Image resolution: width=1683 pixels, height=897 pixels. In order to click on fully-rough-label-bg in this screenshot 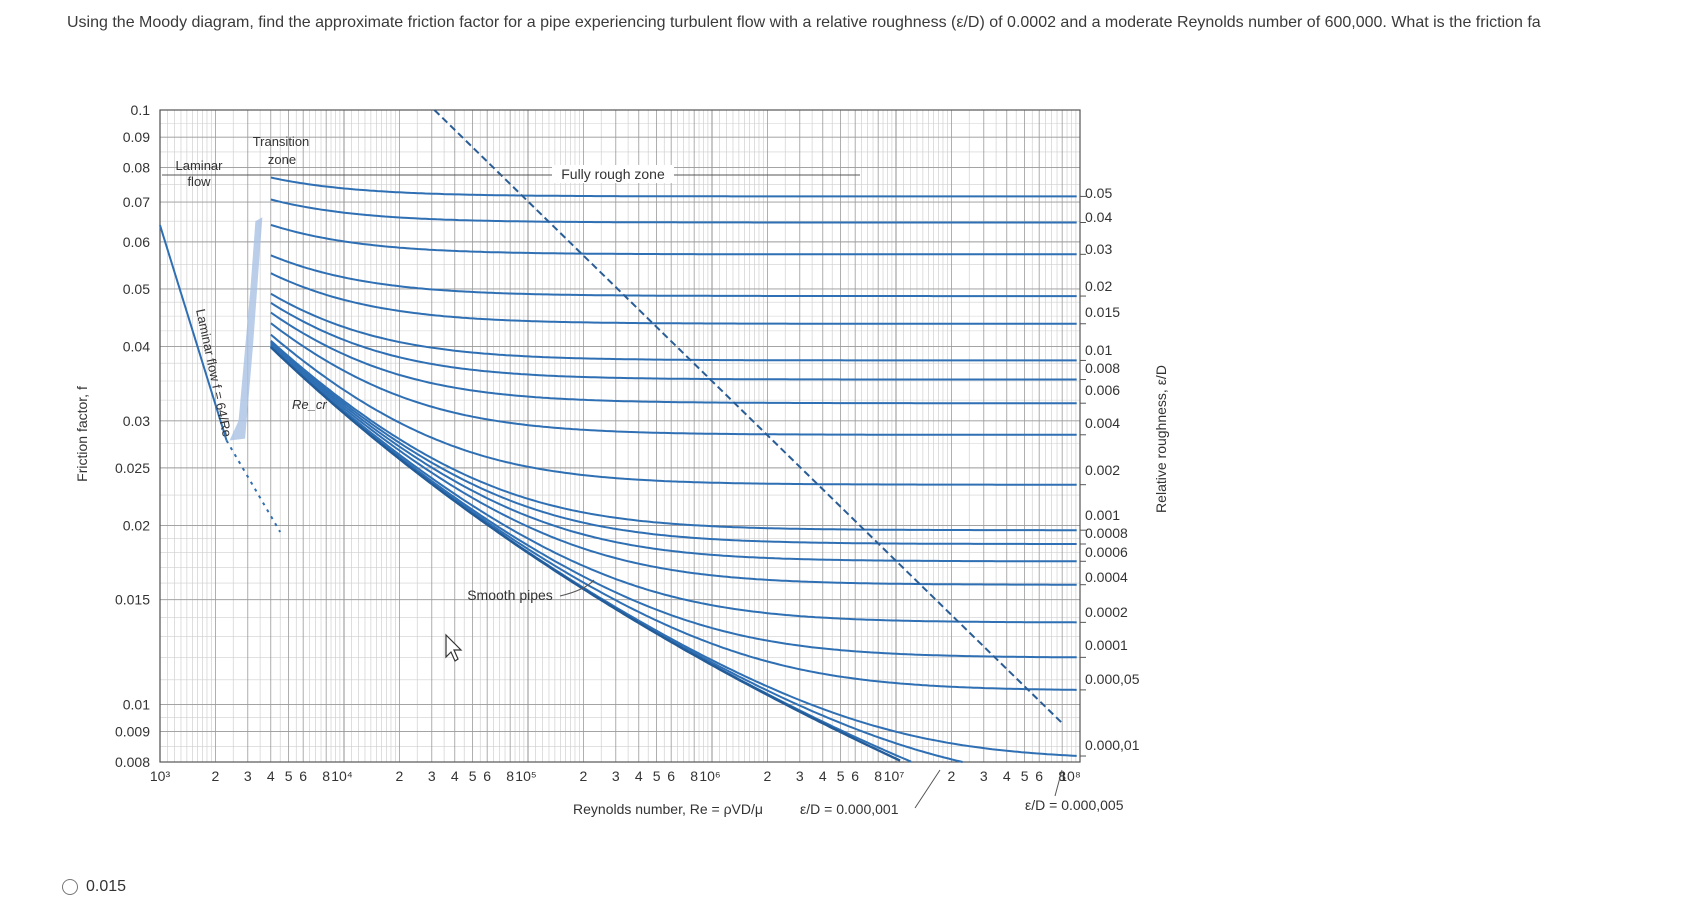, I will do `click(613, 174)`.